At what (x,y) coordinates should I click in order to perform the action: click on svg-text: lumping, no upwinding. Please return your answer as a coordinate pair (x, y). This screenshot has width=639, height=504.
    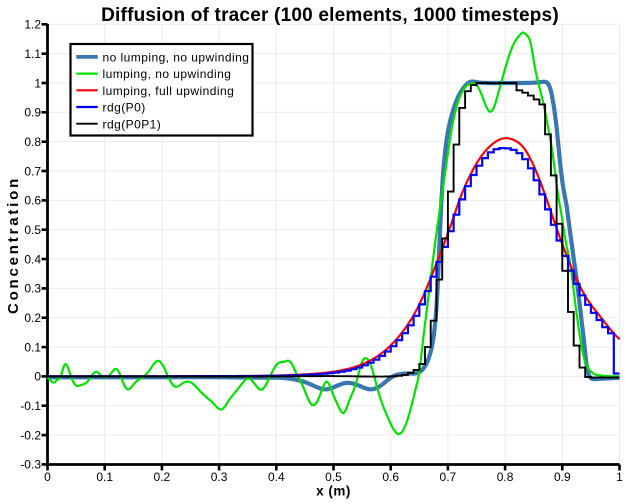
    Looking at the image, I should click on (167, 74).